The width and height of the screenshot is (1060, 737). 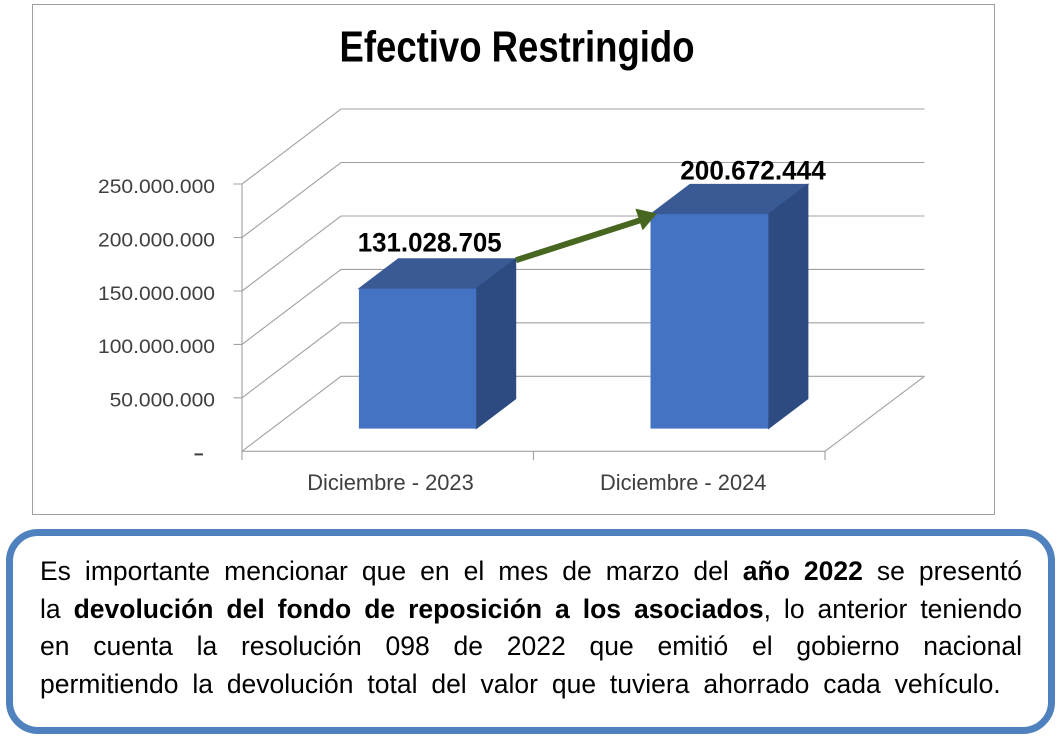 I want to click on svg-text: 250.000.000, so click(x=156, y=187).